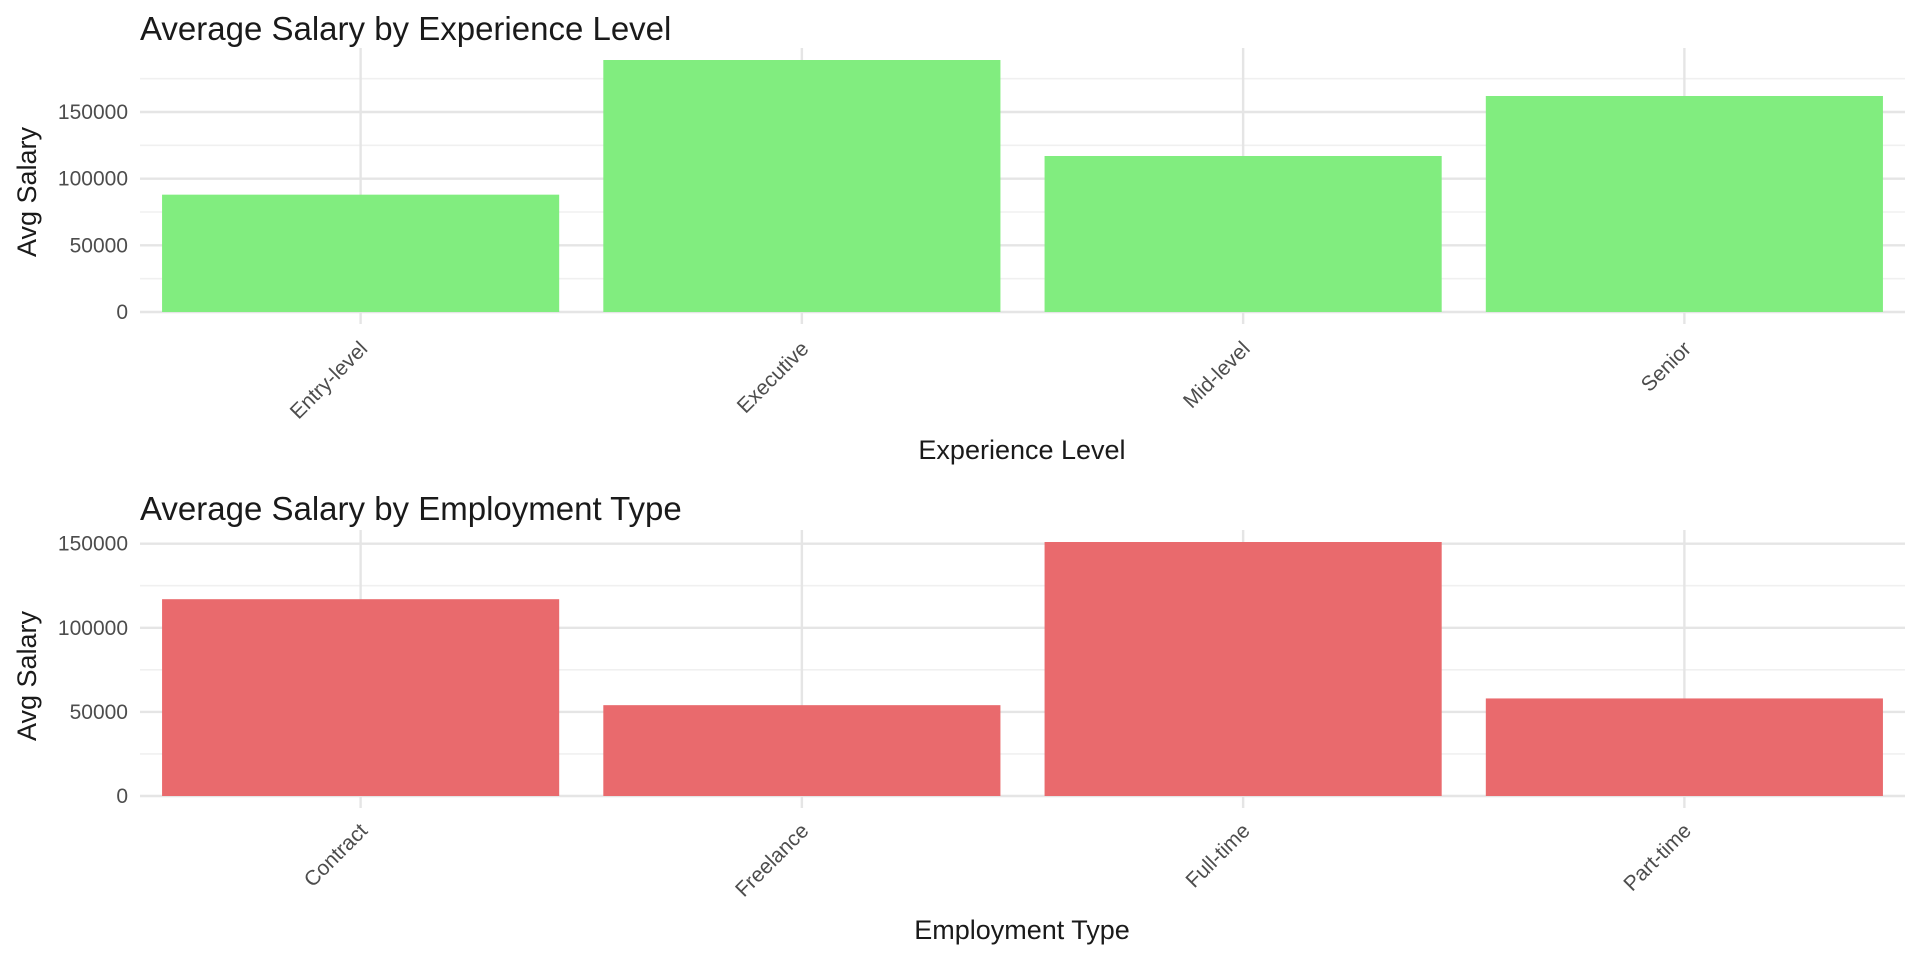 This screenshot has height=960, width=1920. What do you see at coordinates (772, 860) in the screenshot?
I see `x-tick-label: Freelance` at bounding box center [772, 860].